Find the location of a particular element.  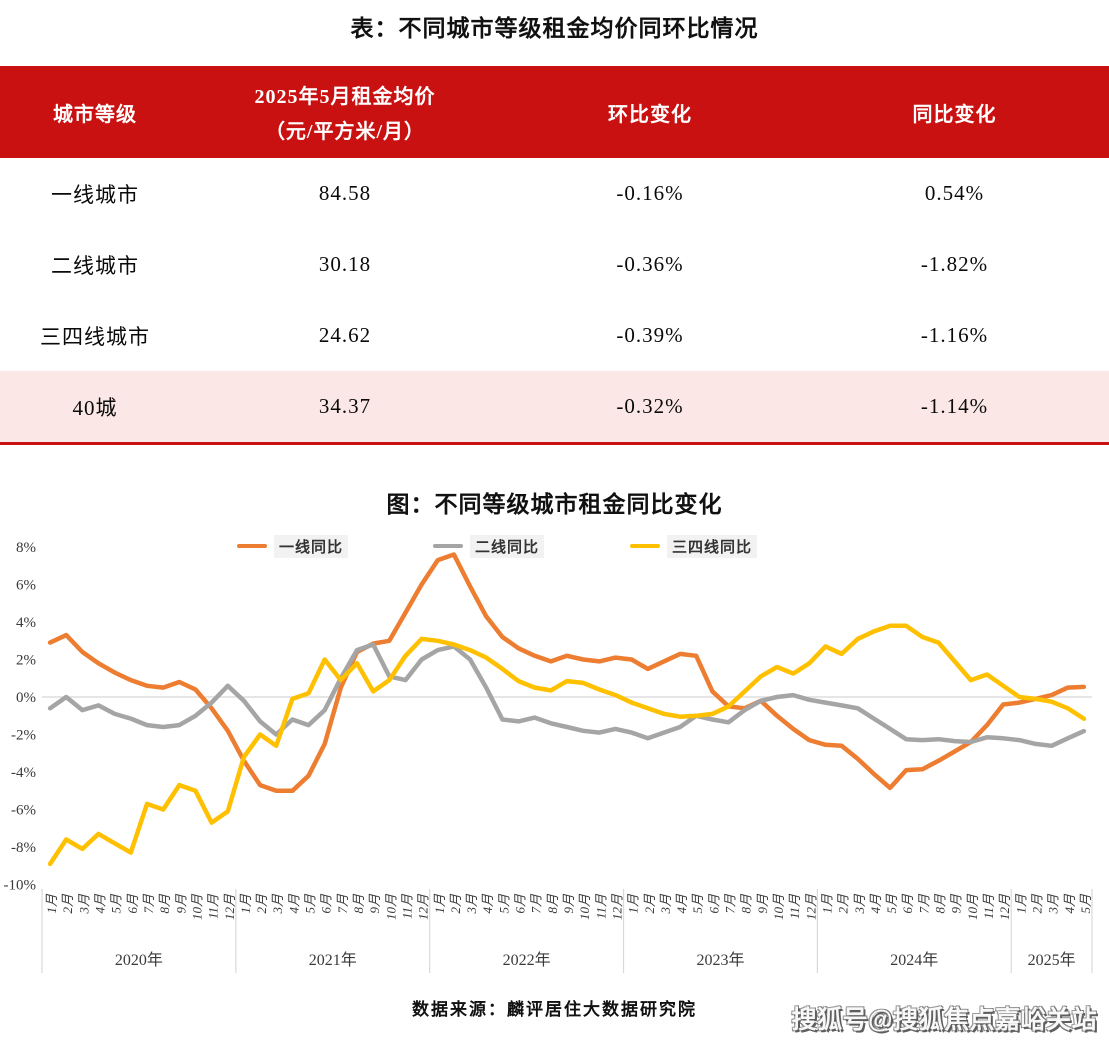

y-axis-tick-label: -4% is located at coordinates (23, 773).